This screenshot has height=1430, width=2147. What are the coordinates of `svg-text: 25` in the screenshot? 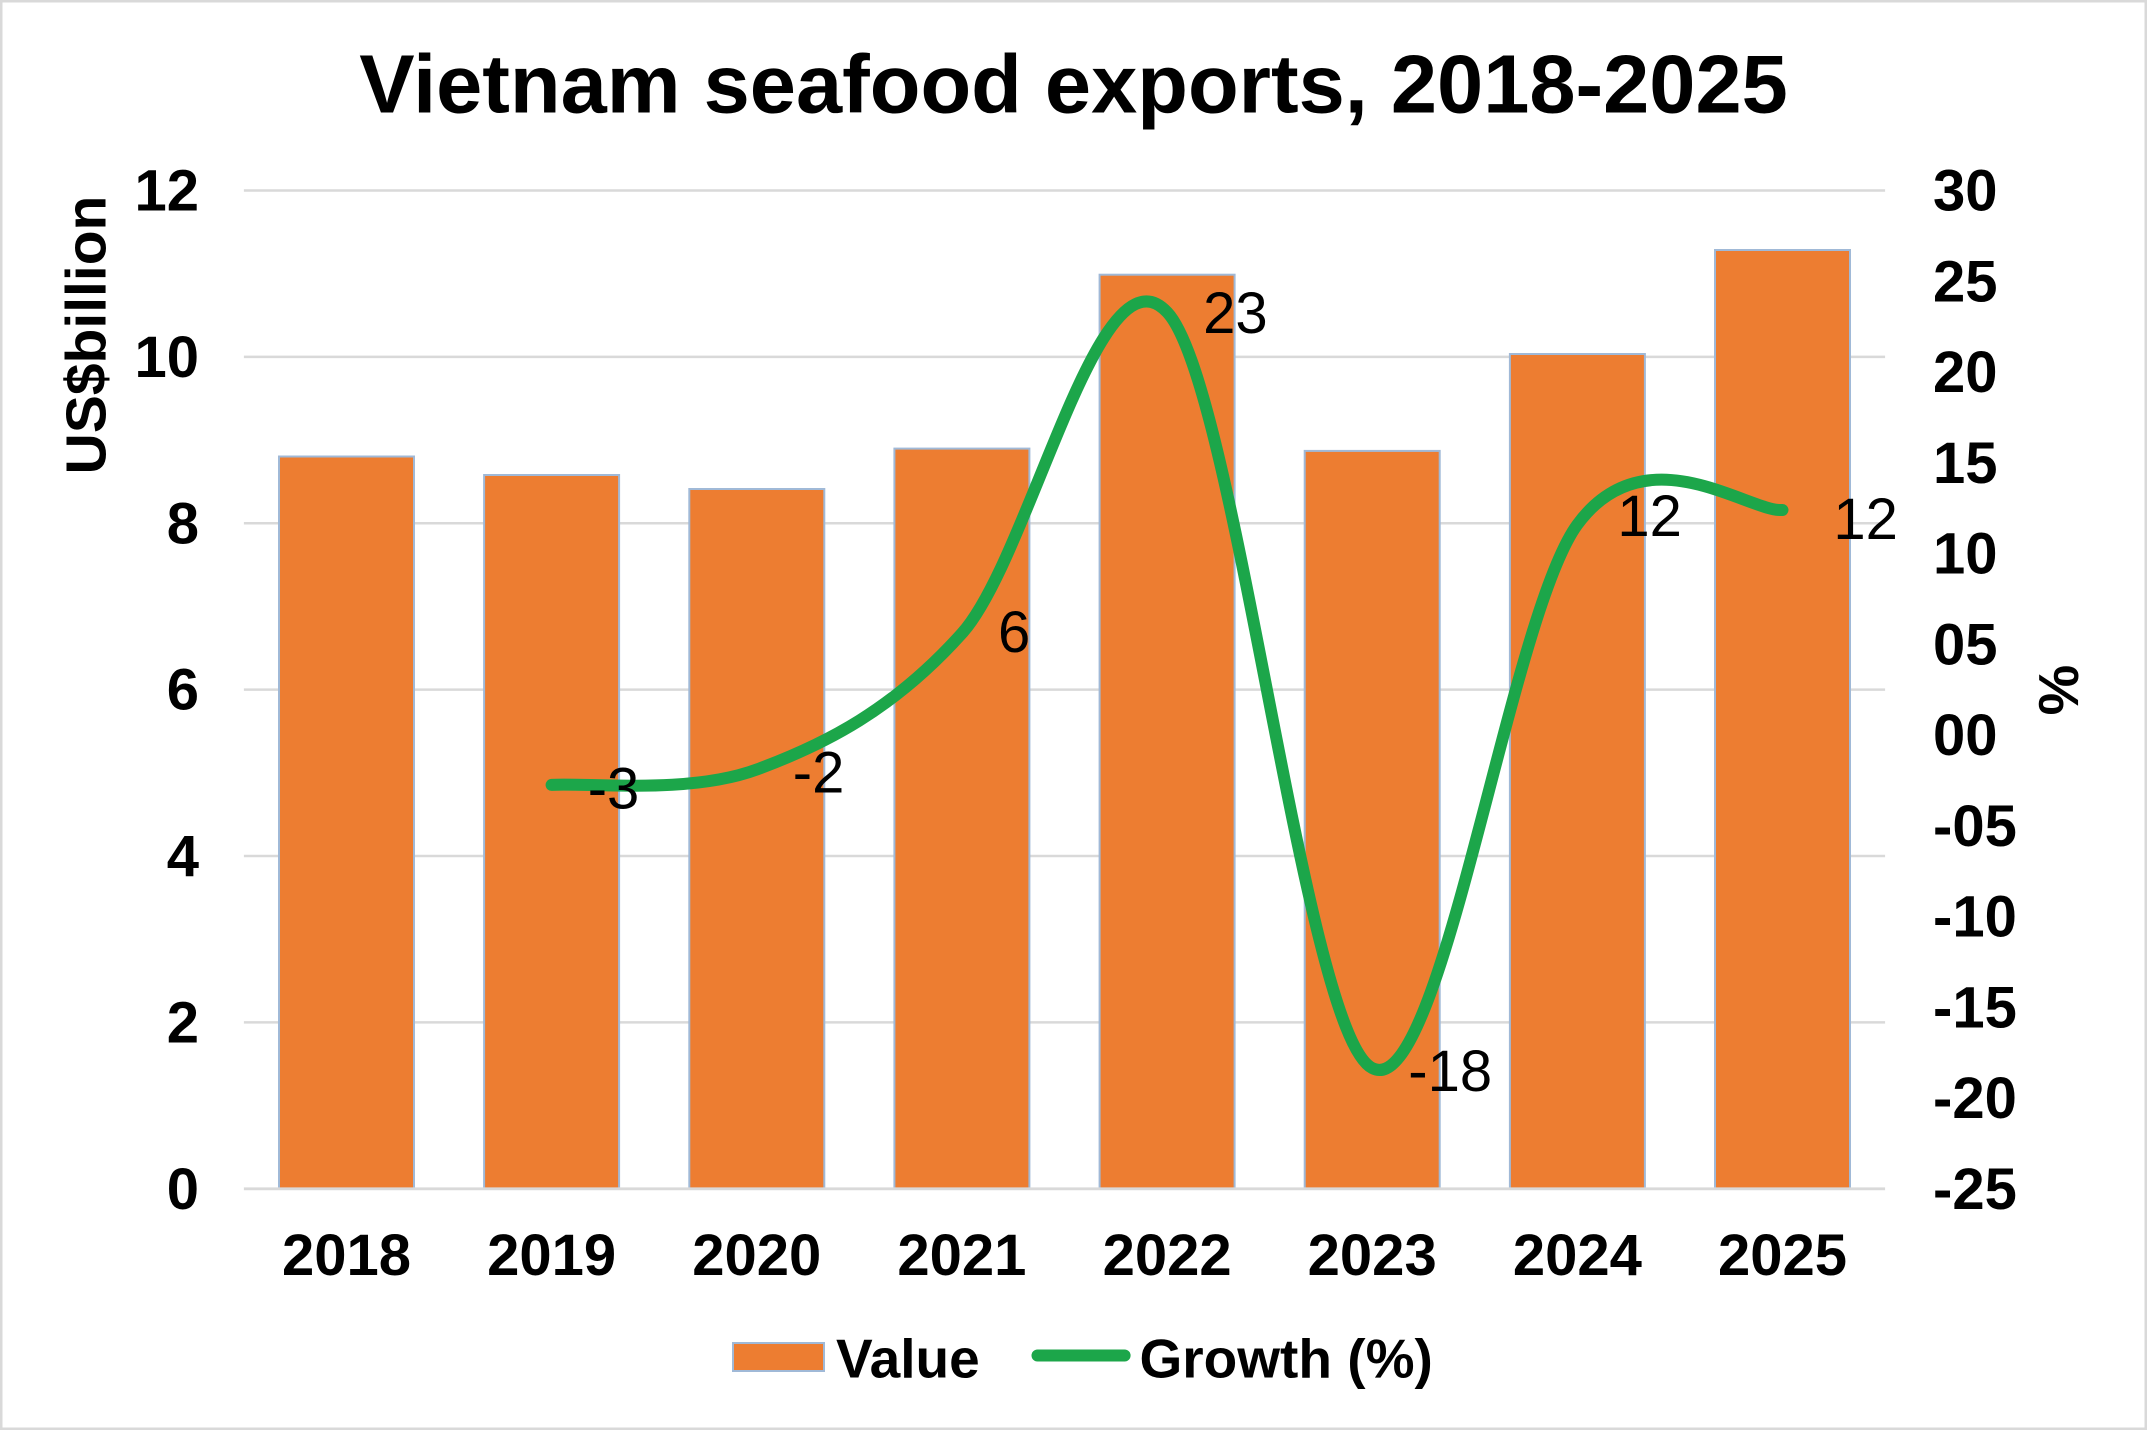 It's located at (1965, 281).